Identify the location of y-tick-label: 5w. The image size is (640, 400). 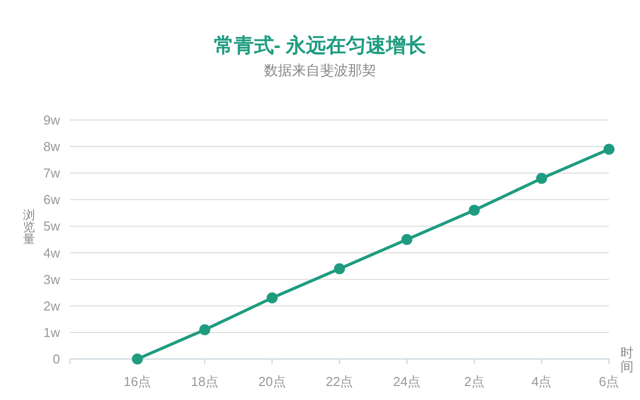
(52, 226).